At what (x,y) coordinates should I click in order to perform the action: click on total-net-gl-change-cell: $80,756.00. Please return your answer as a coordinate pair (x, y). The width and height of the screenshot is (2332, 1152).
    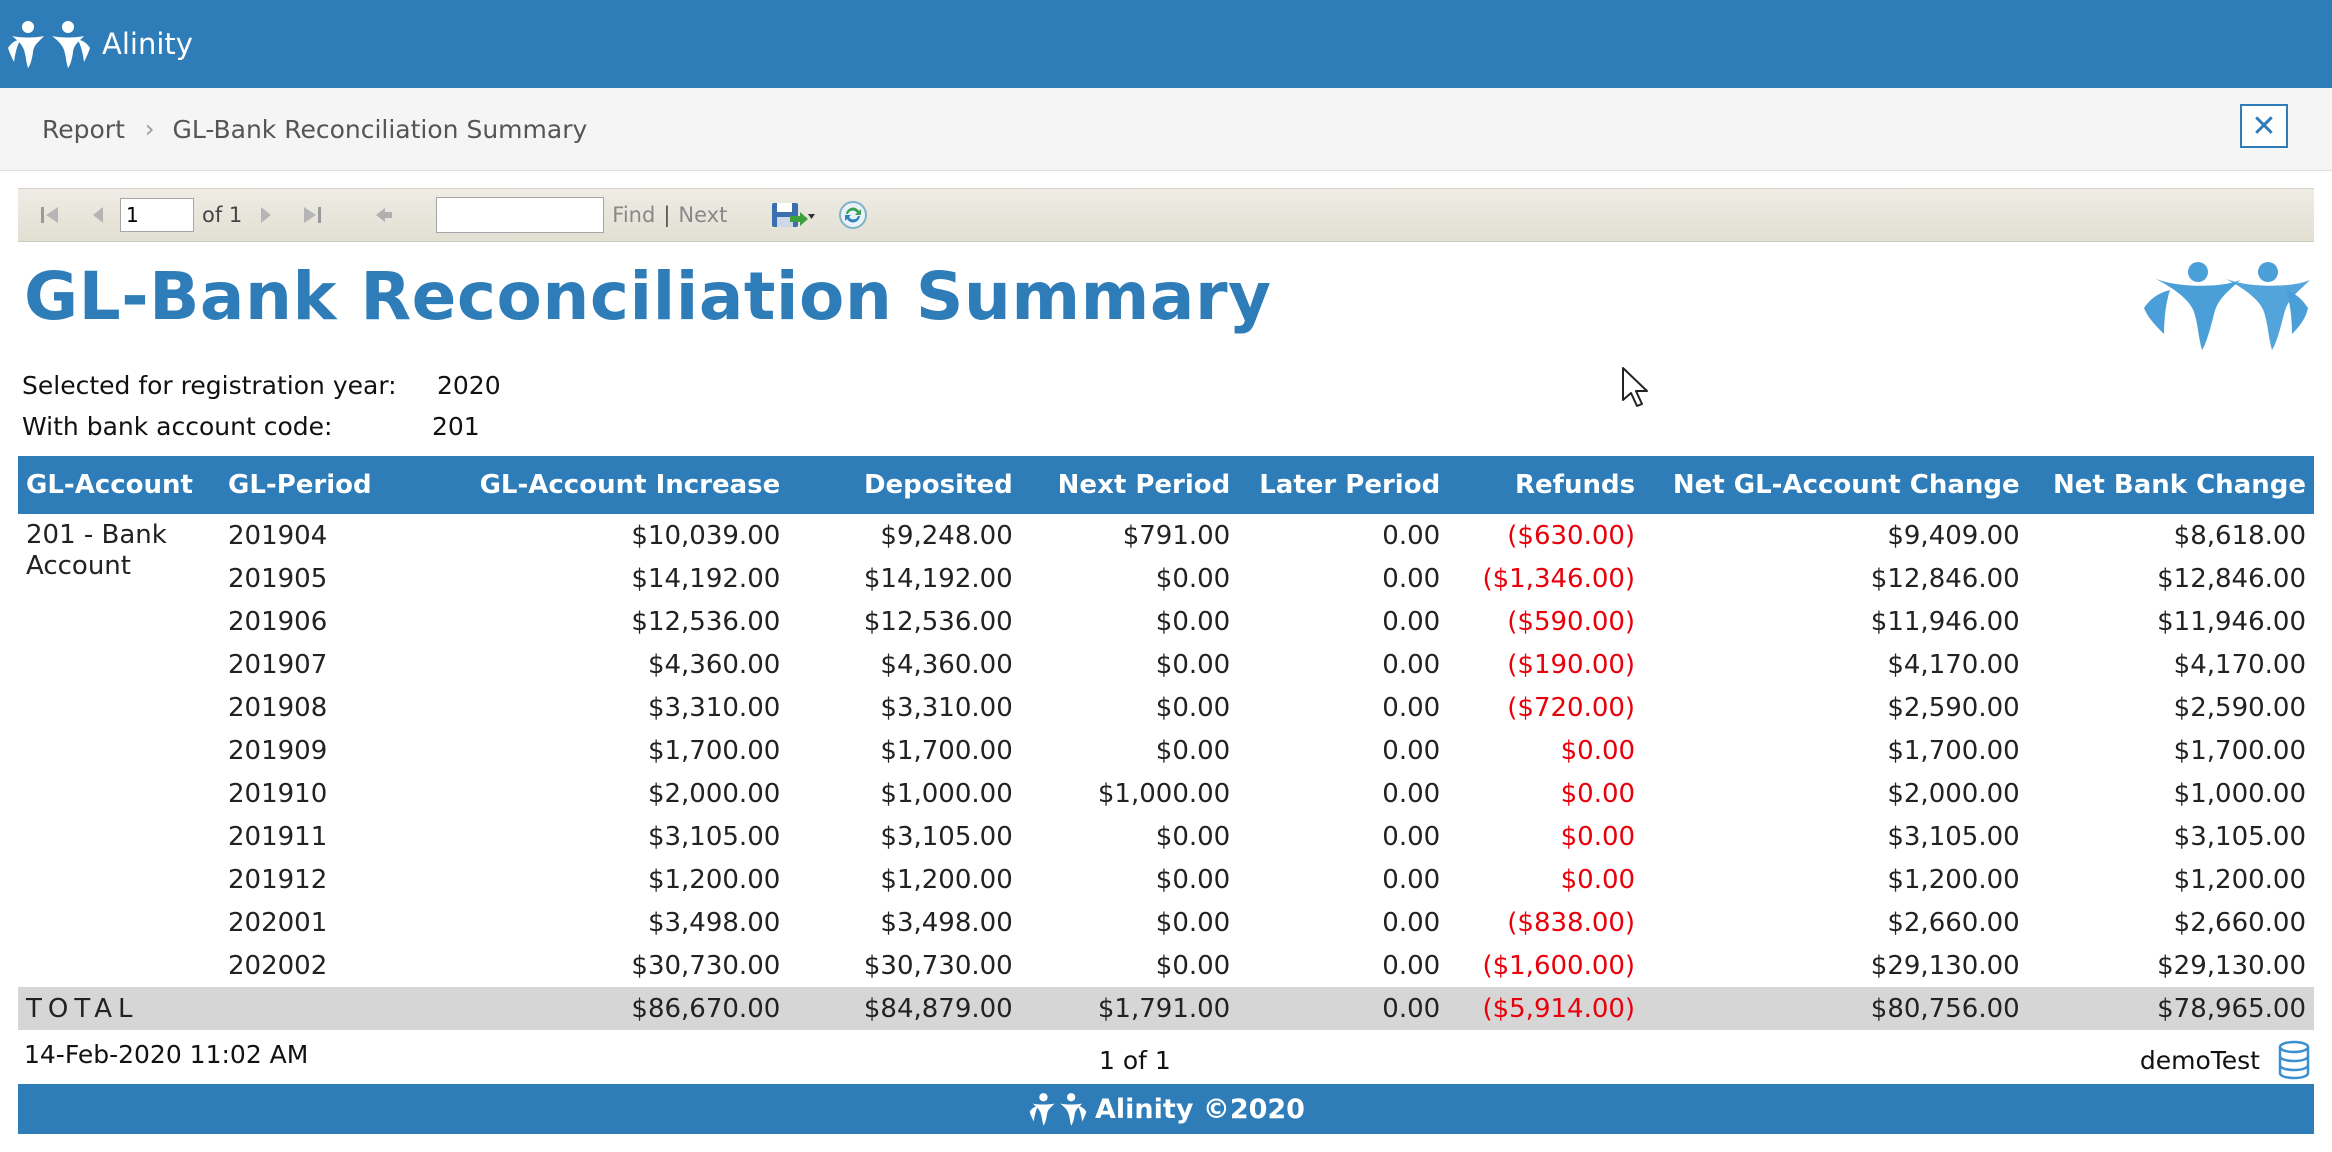
    Looking at the image, I should click on (1835, 1008).